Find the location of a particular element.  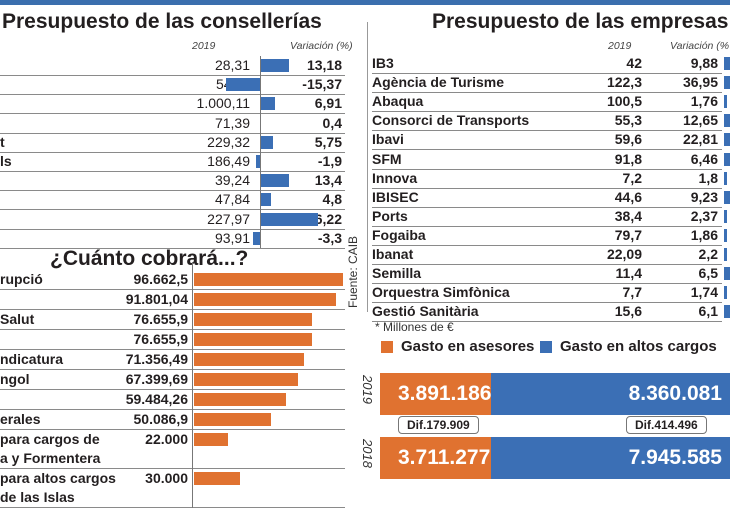

table-row: 76.655,9 is located at coordinates (172, 340).